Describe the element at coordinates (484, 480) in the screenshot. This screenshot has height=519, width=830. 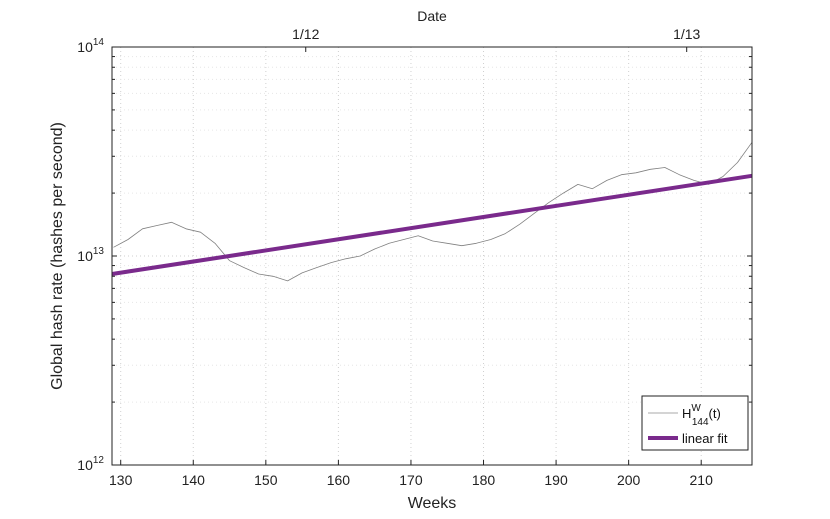
I see `x-tick-label: 180` at that location.